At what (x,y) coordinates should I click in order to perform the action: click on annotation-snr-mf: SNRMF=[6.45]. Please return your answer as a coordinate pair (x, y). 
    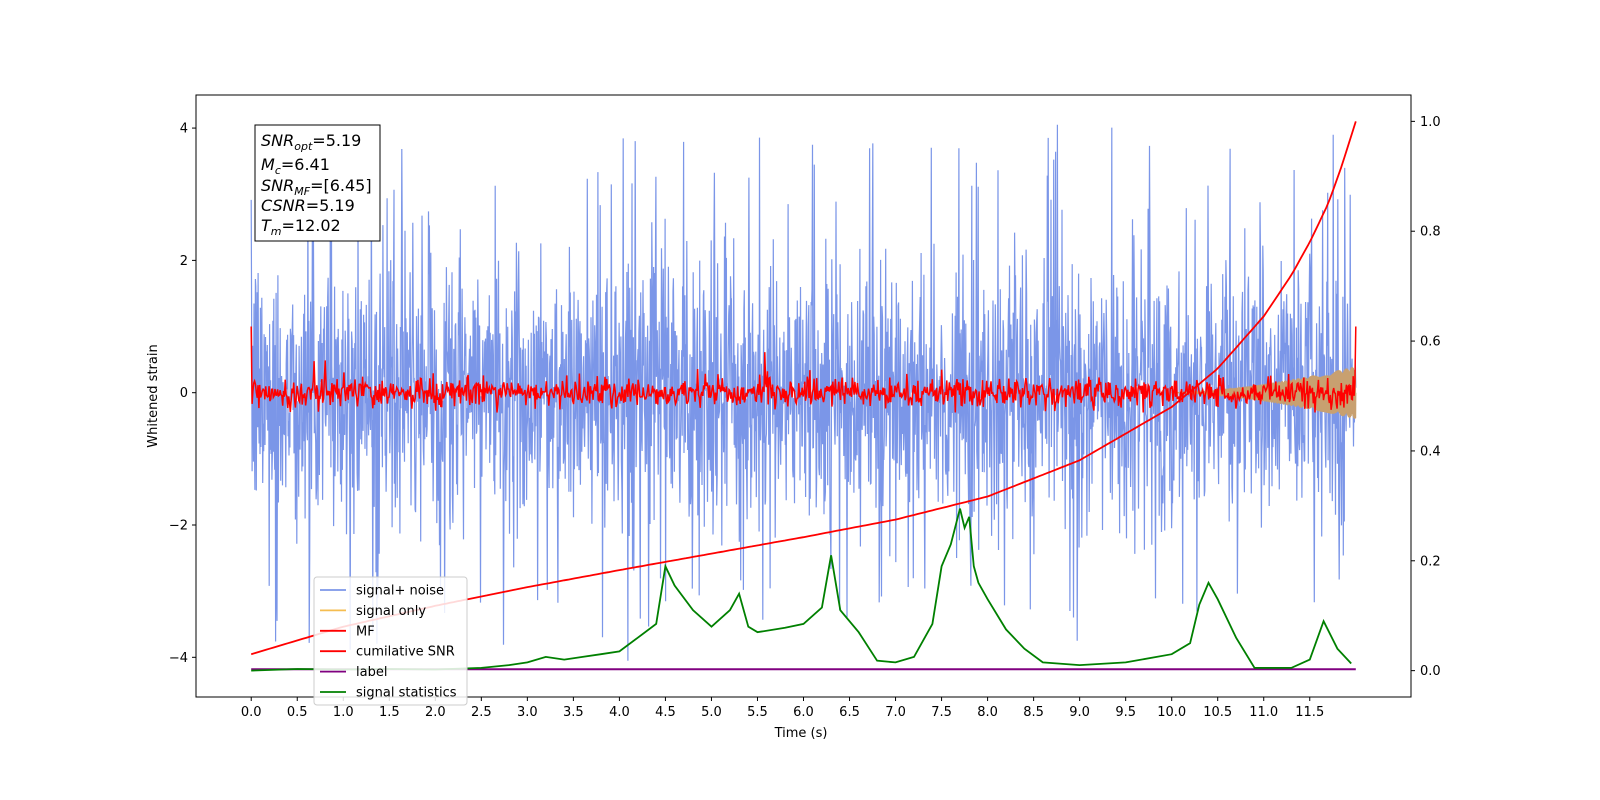
    Looking at the image, I should click on (316, 187).